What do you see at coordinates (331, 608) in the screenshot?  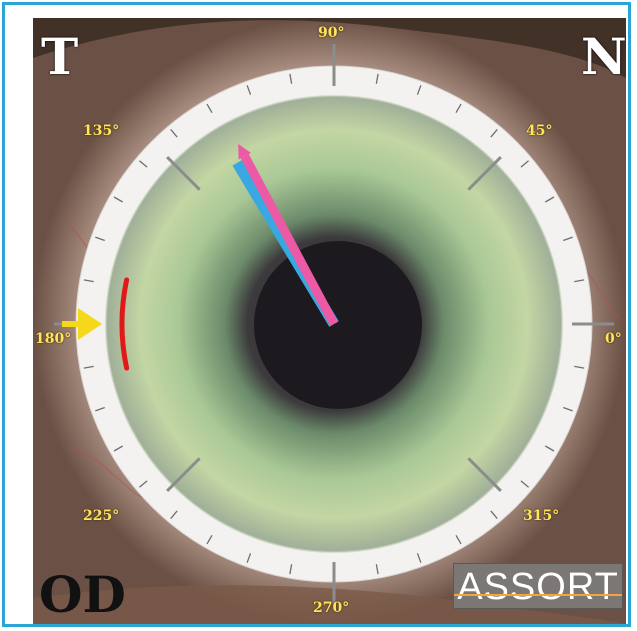 I see `degree-label-270: 270°` at bounding box center [331, 608].